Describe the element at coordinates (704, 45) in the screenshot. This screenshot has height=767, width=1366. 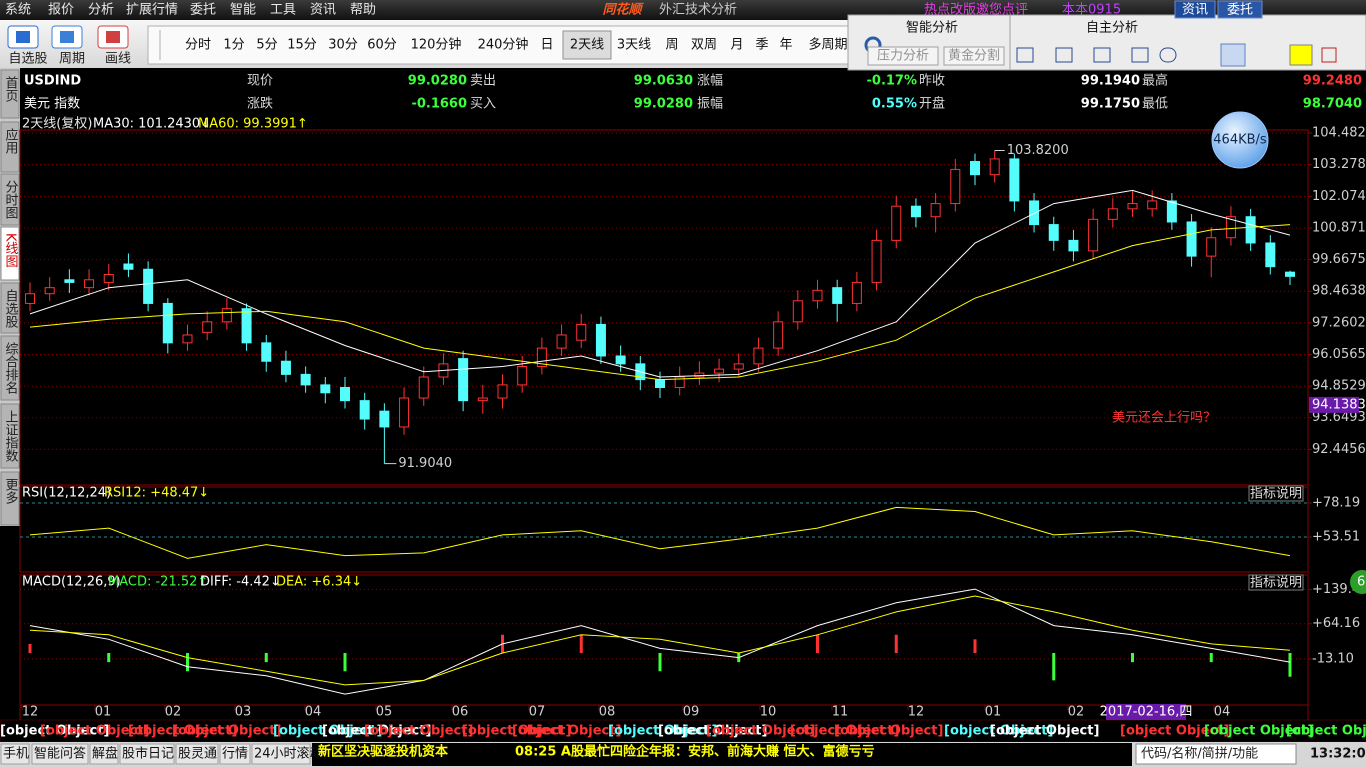
I see `period-button: 双周` at that location.